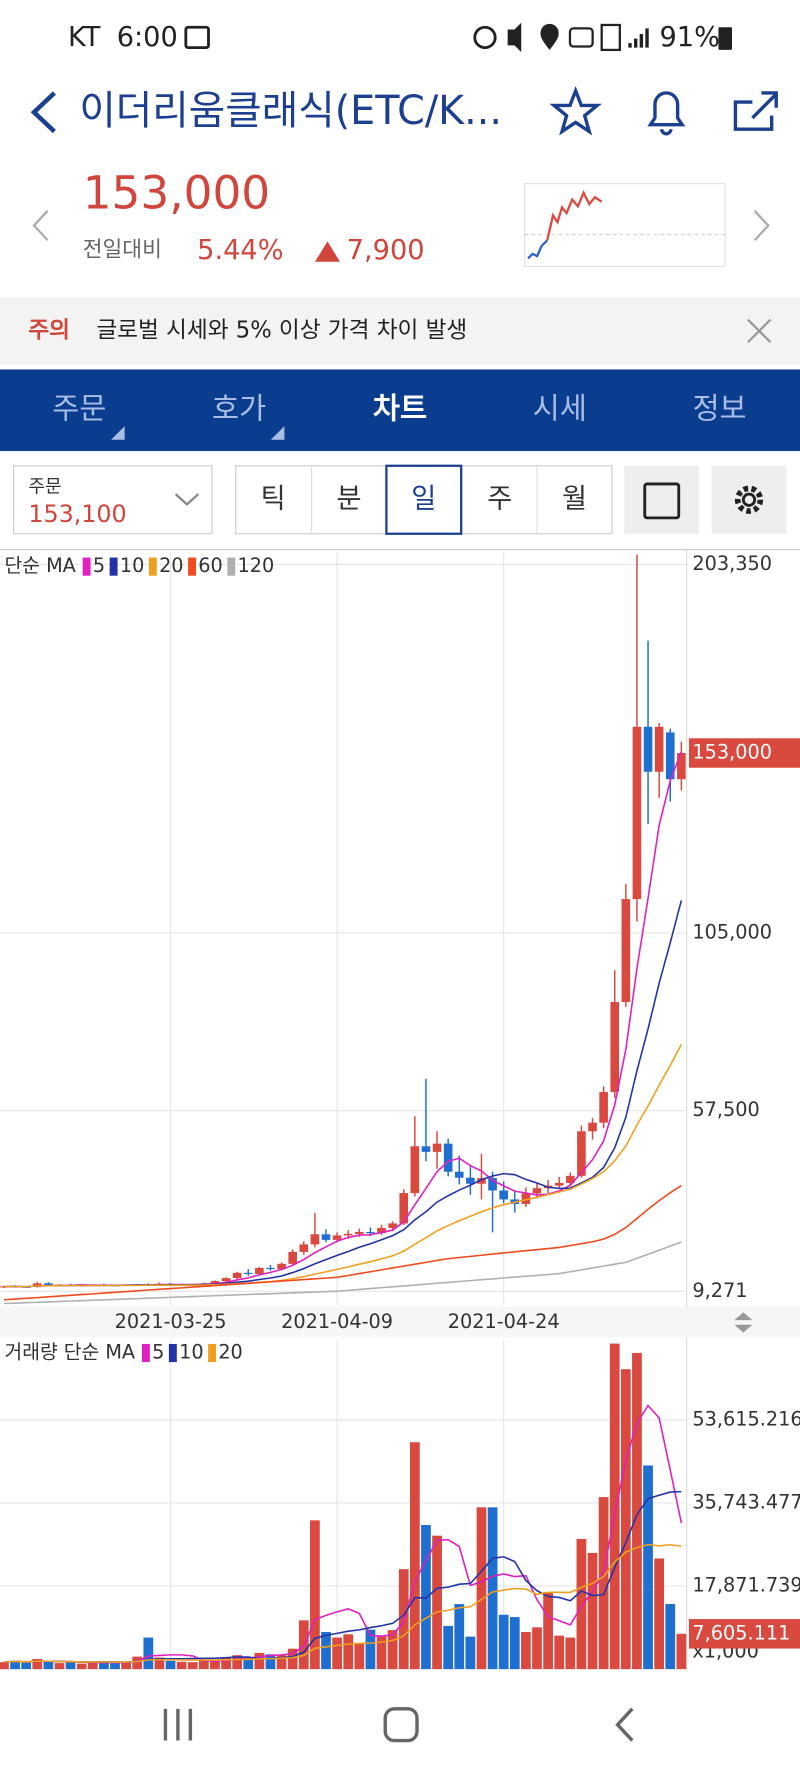 The image size is (800, 1778). What do you see at coordinates (40, 226) in the screenshot?
I see `prev-coin` at bounding box center [40, 226].